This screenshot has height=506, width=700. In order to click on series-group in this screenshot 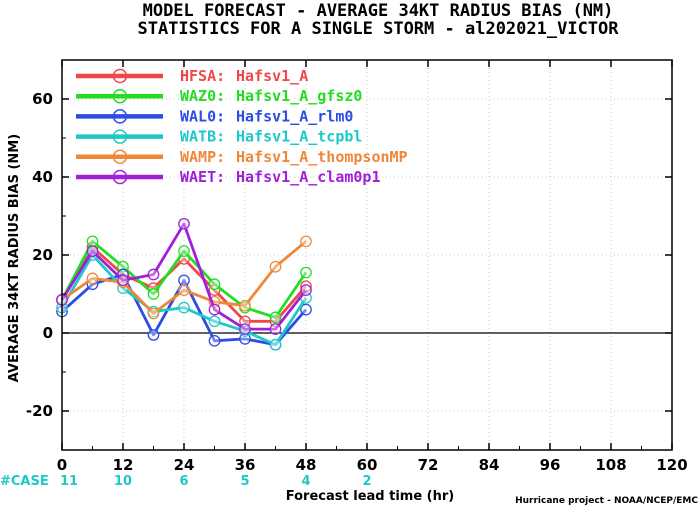, I will do `click(184, 284)`.